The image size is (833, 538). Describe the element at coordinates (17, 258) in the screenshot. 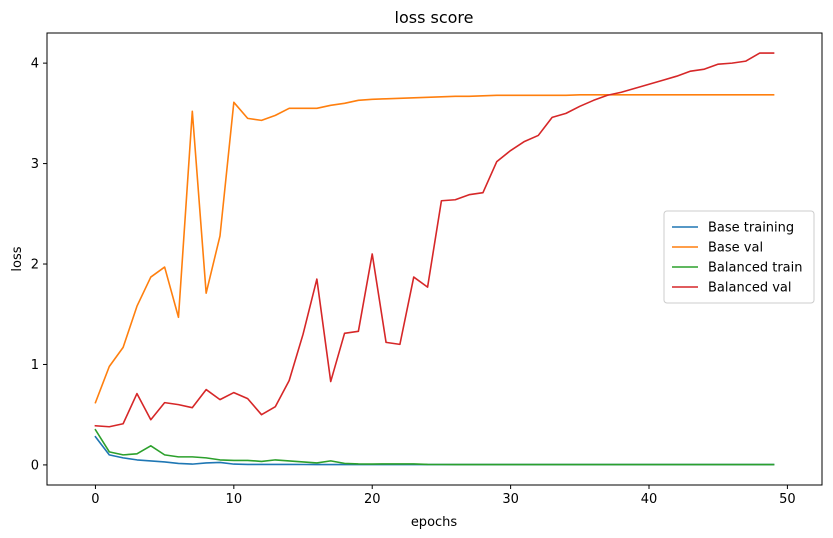

I see `y-axis-title: loss` at that location.